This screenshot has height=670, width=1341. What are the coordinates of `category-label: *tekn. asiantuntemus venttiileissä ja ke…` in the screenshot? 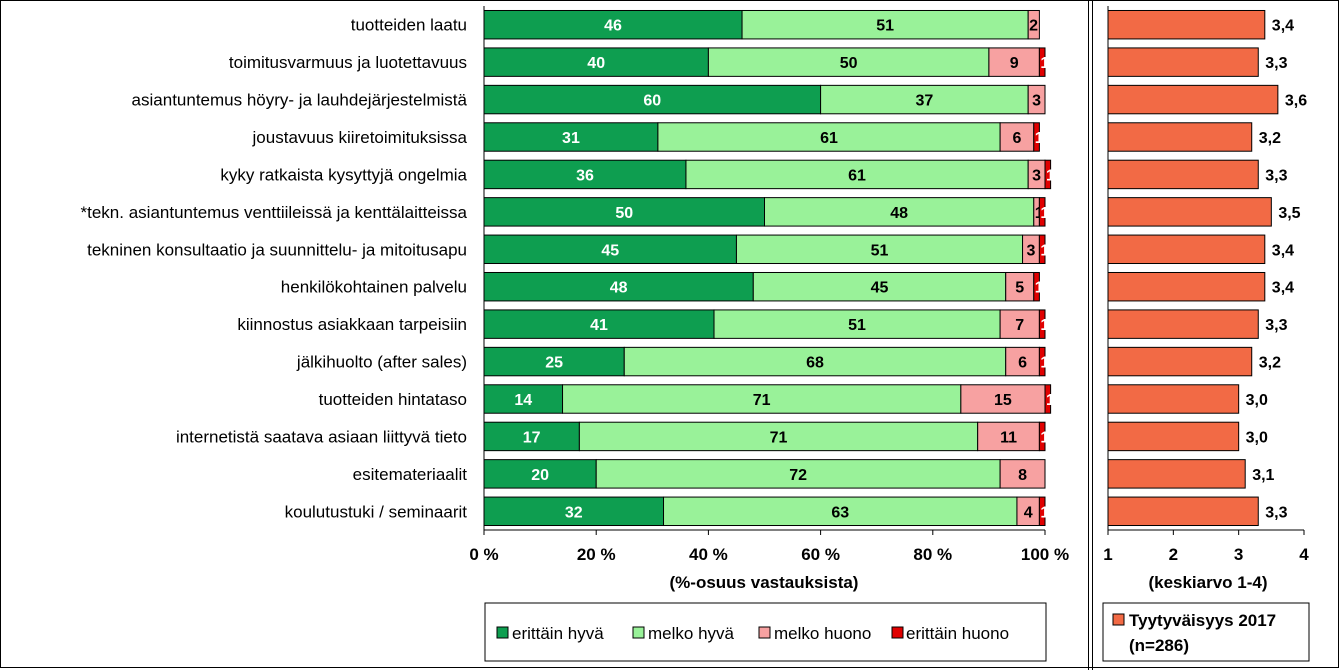 It's located at (274, 212).